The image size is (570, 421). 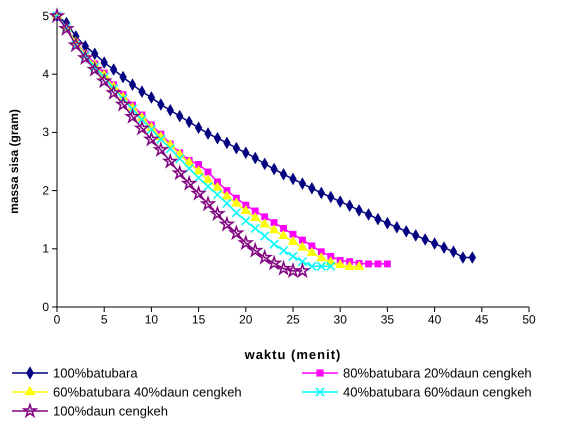 What do you see at coordinates (437, 392) in the screenshot?
I see `legend-label: 40%batubara 60%daun cengkeh` at bounding box center [437, 392].